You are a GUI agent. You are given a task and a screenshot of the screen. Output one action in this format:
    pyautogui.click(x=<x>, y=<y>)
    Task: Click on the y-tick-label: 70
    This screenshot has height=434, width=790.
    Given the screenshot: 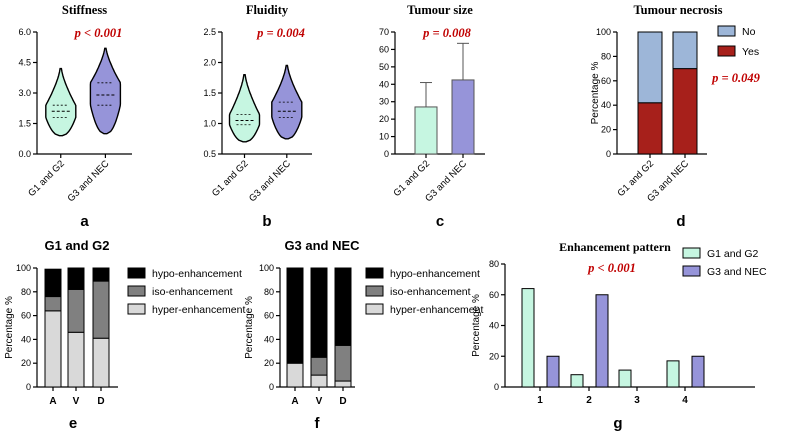 What is the action you would take?
    pyautogui.click(x=384, y=32)
    